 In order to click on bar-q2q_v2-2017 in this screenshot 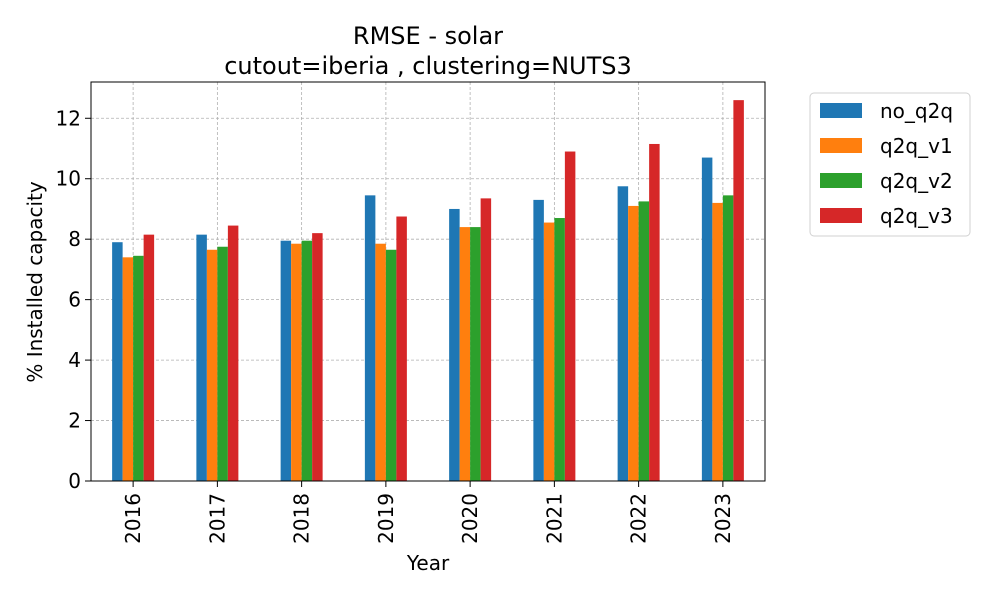, I will do `click(222, 363)`.